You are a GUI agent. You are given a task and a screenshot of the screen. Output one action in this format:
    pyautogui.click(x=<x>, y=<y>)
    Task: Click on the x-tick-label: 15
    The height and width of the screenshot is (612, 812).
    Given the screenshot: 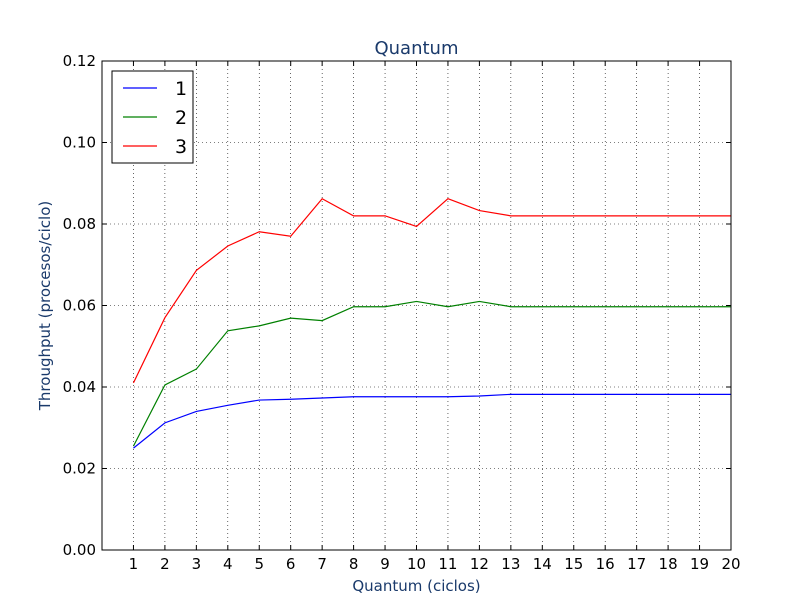 What is the action you would take?
    pyautogui.click(x=573, y=564)
    